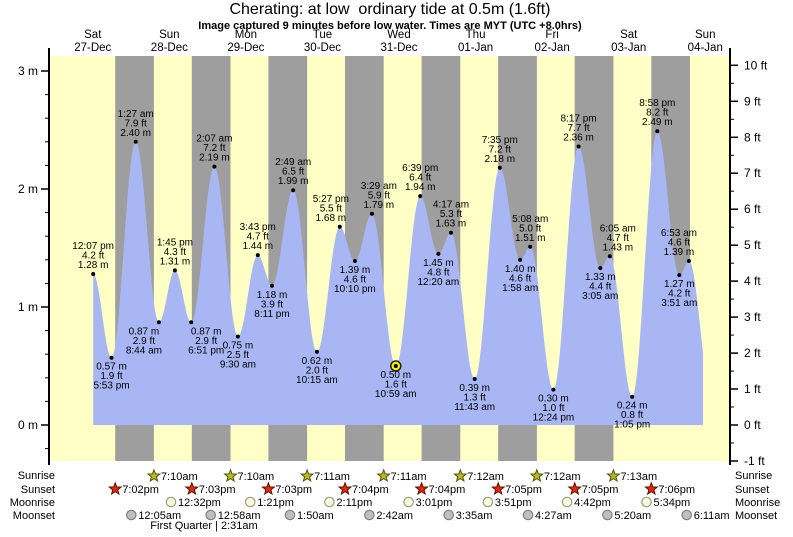 The height and width of the screenshot is (537, 793). I want to click on high-tide-annotation: 6:53 am, so click(679, 233).